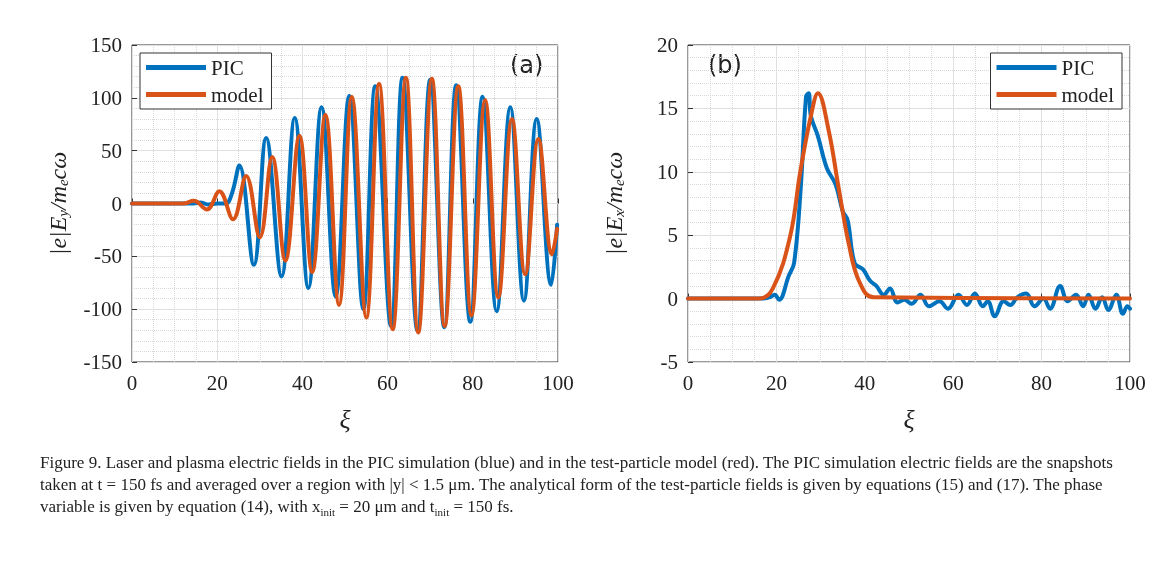  Describe the element at coordinates (111, 150) in the screenshot. I see `y-tick-label: 50` at that location.